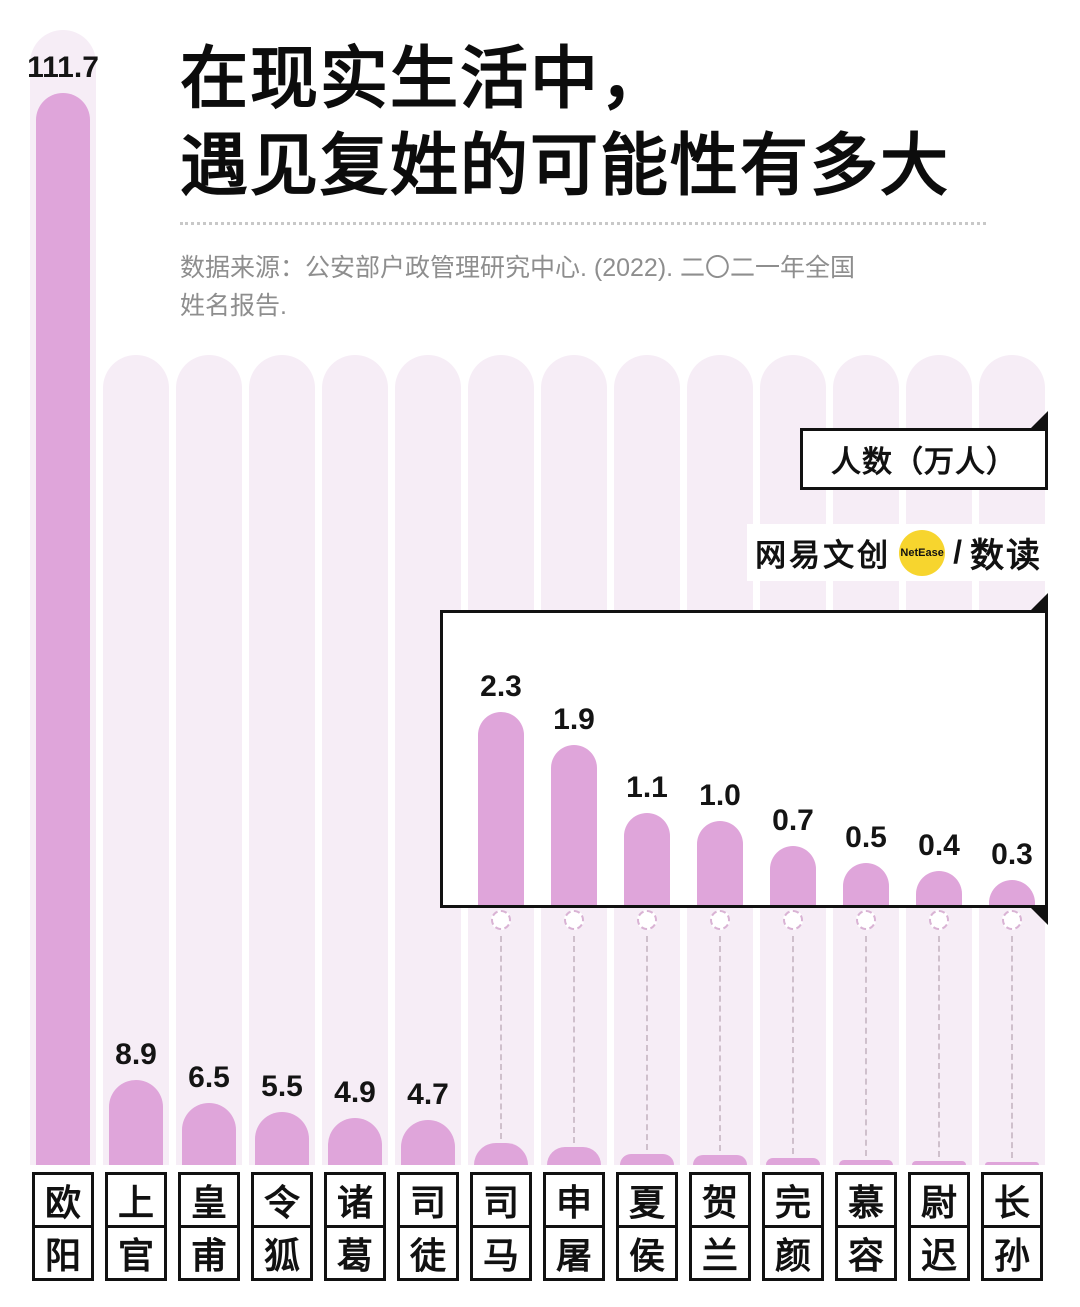 Image resolution: width=1080 pixels, height=1307 pixels. I want to click on category-char: 兰, so click(720, 1253).